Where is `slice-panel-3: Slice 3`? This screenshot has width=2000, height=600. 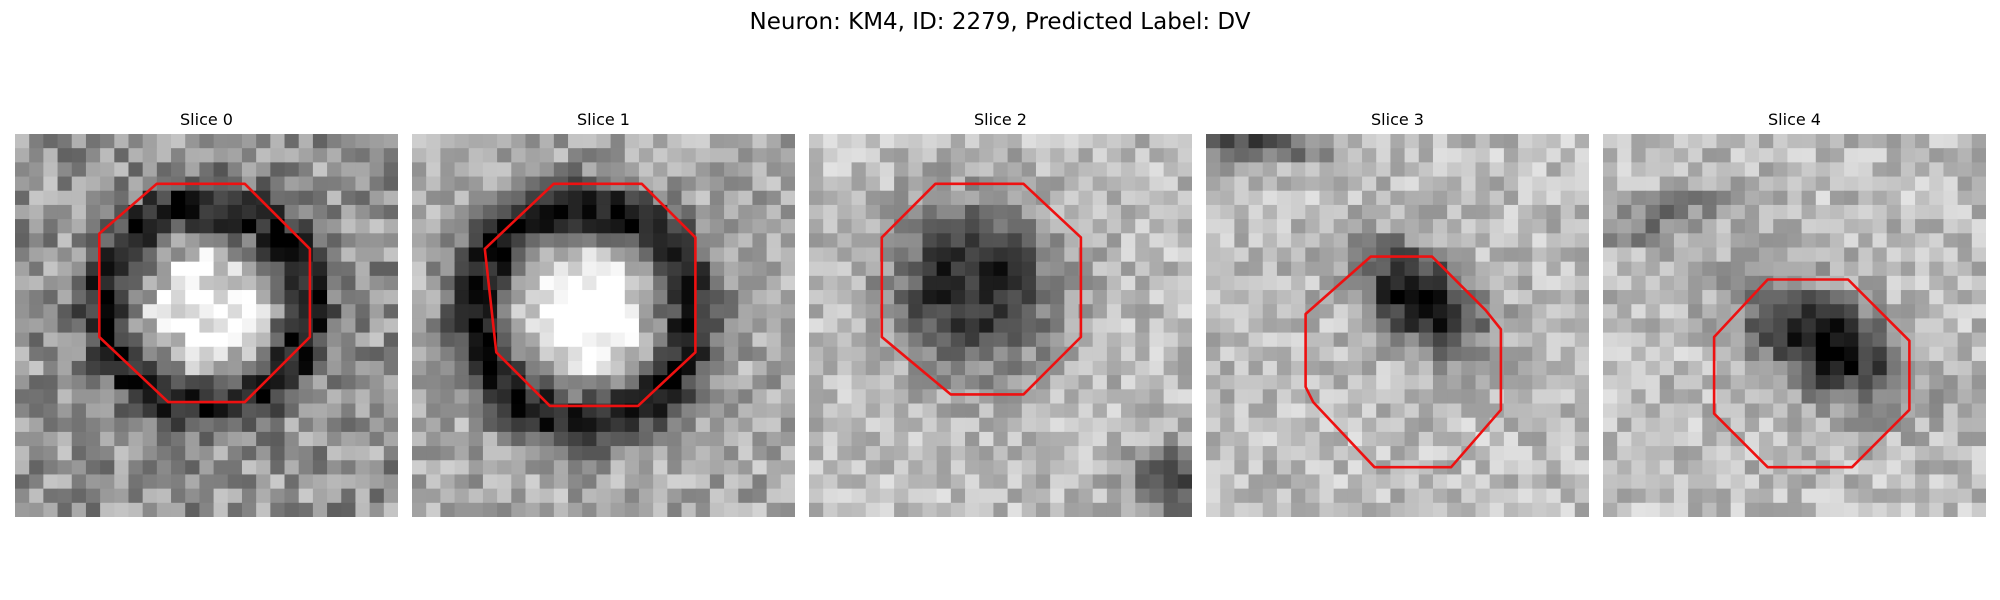
slice-panel-3: Slice 3 is located at coordinates (1397, 313).